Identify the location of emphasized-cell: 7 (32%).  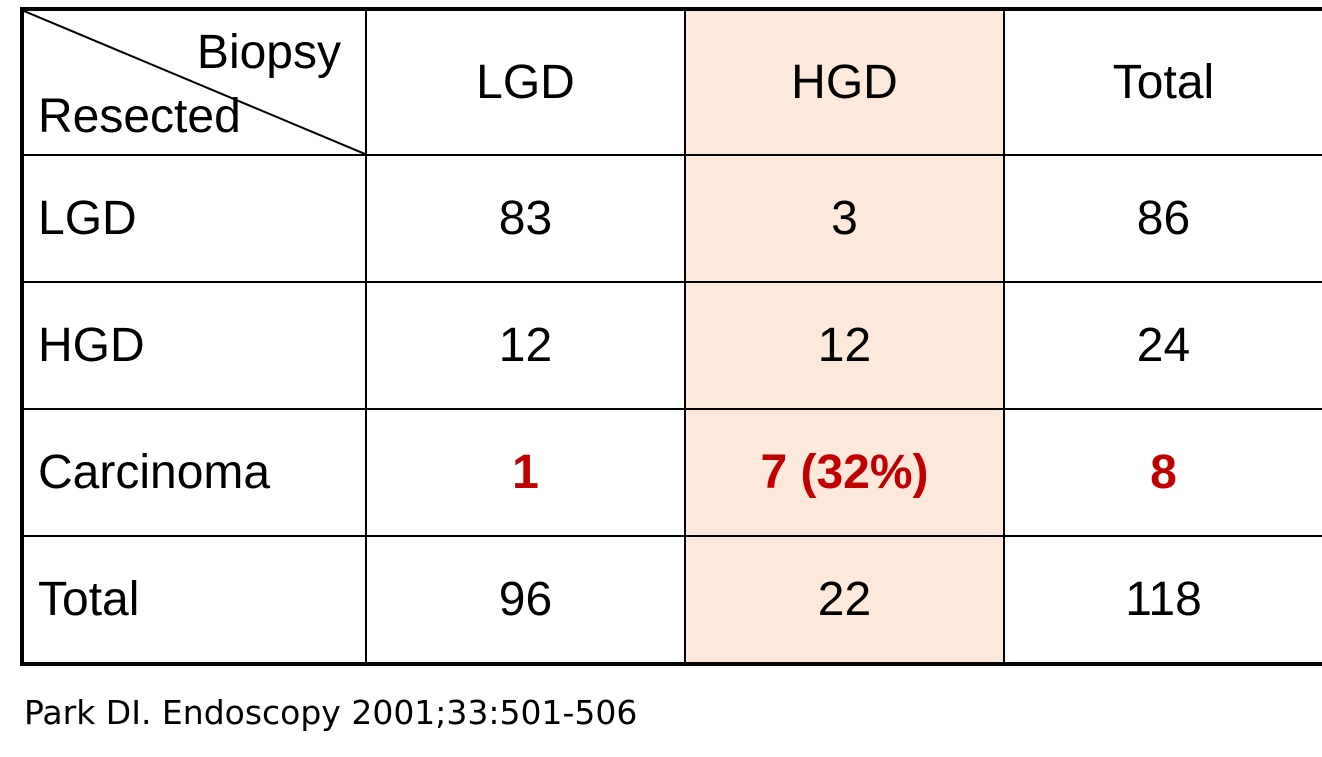
(844, 472).